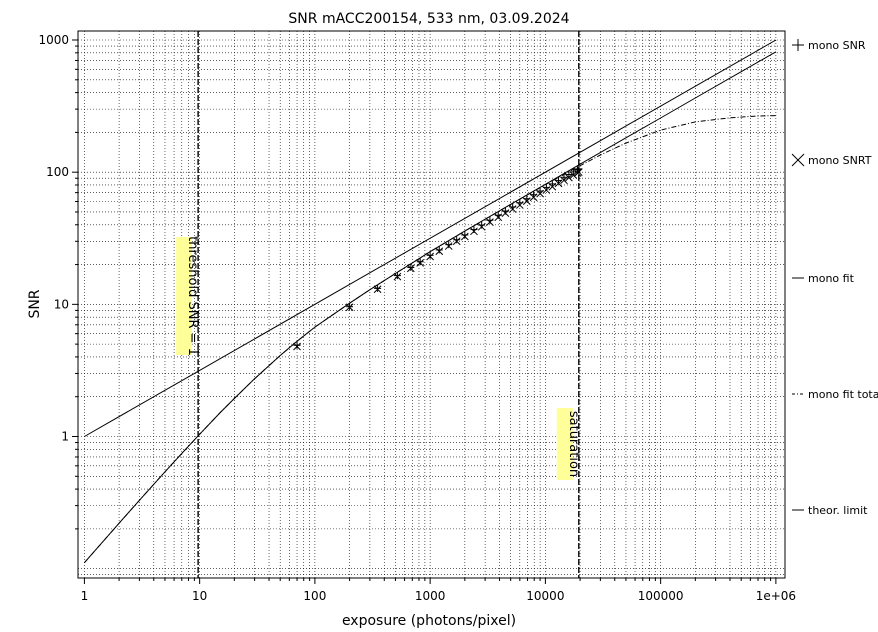 The height and width of the screenshot is (632, 878). Describe the element at coordinates (430, 596) in the screenshot. I see `x-tick-label: 1000` at that location.